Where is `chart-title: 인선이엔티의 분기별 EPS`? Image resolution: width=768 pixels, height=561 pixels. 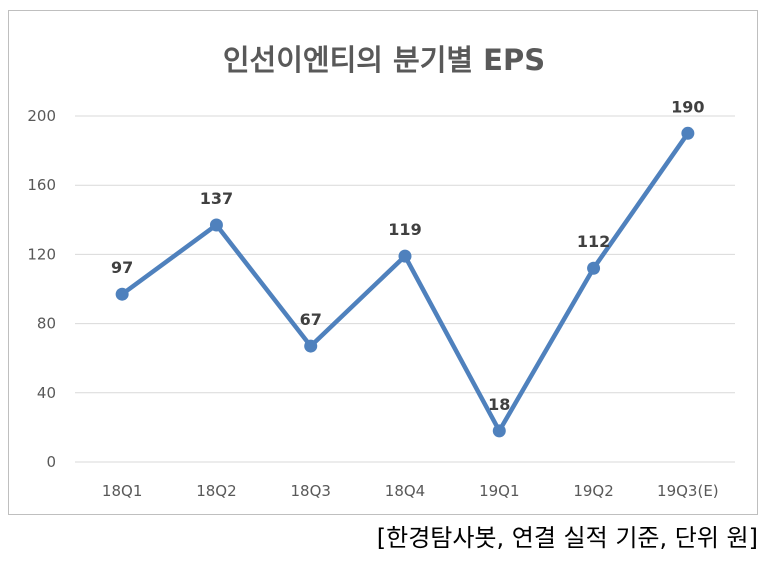
chart-title: 인선이엔티의 분기별 EPS is located at coordinates (384, 60).